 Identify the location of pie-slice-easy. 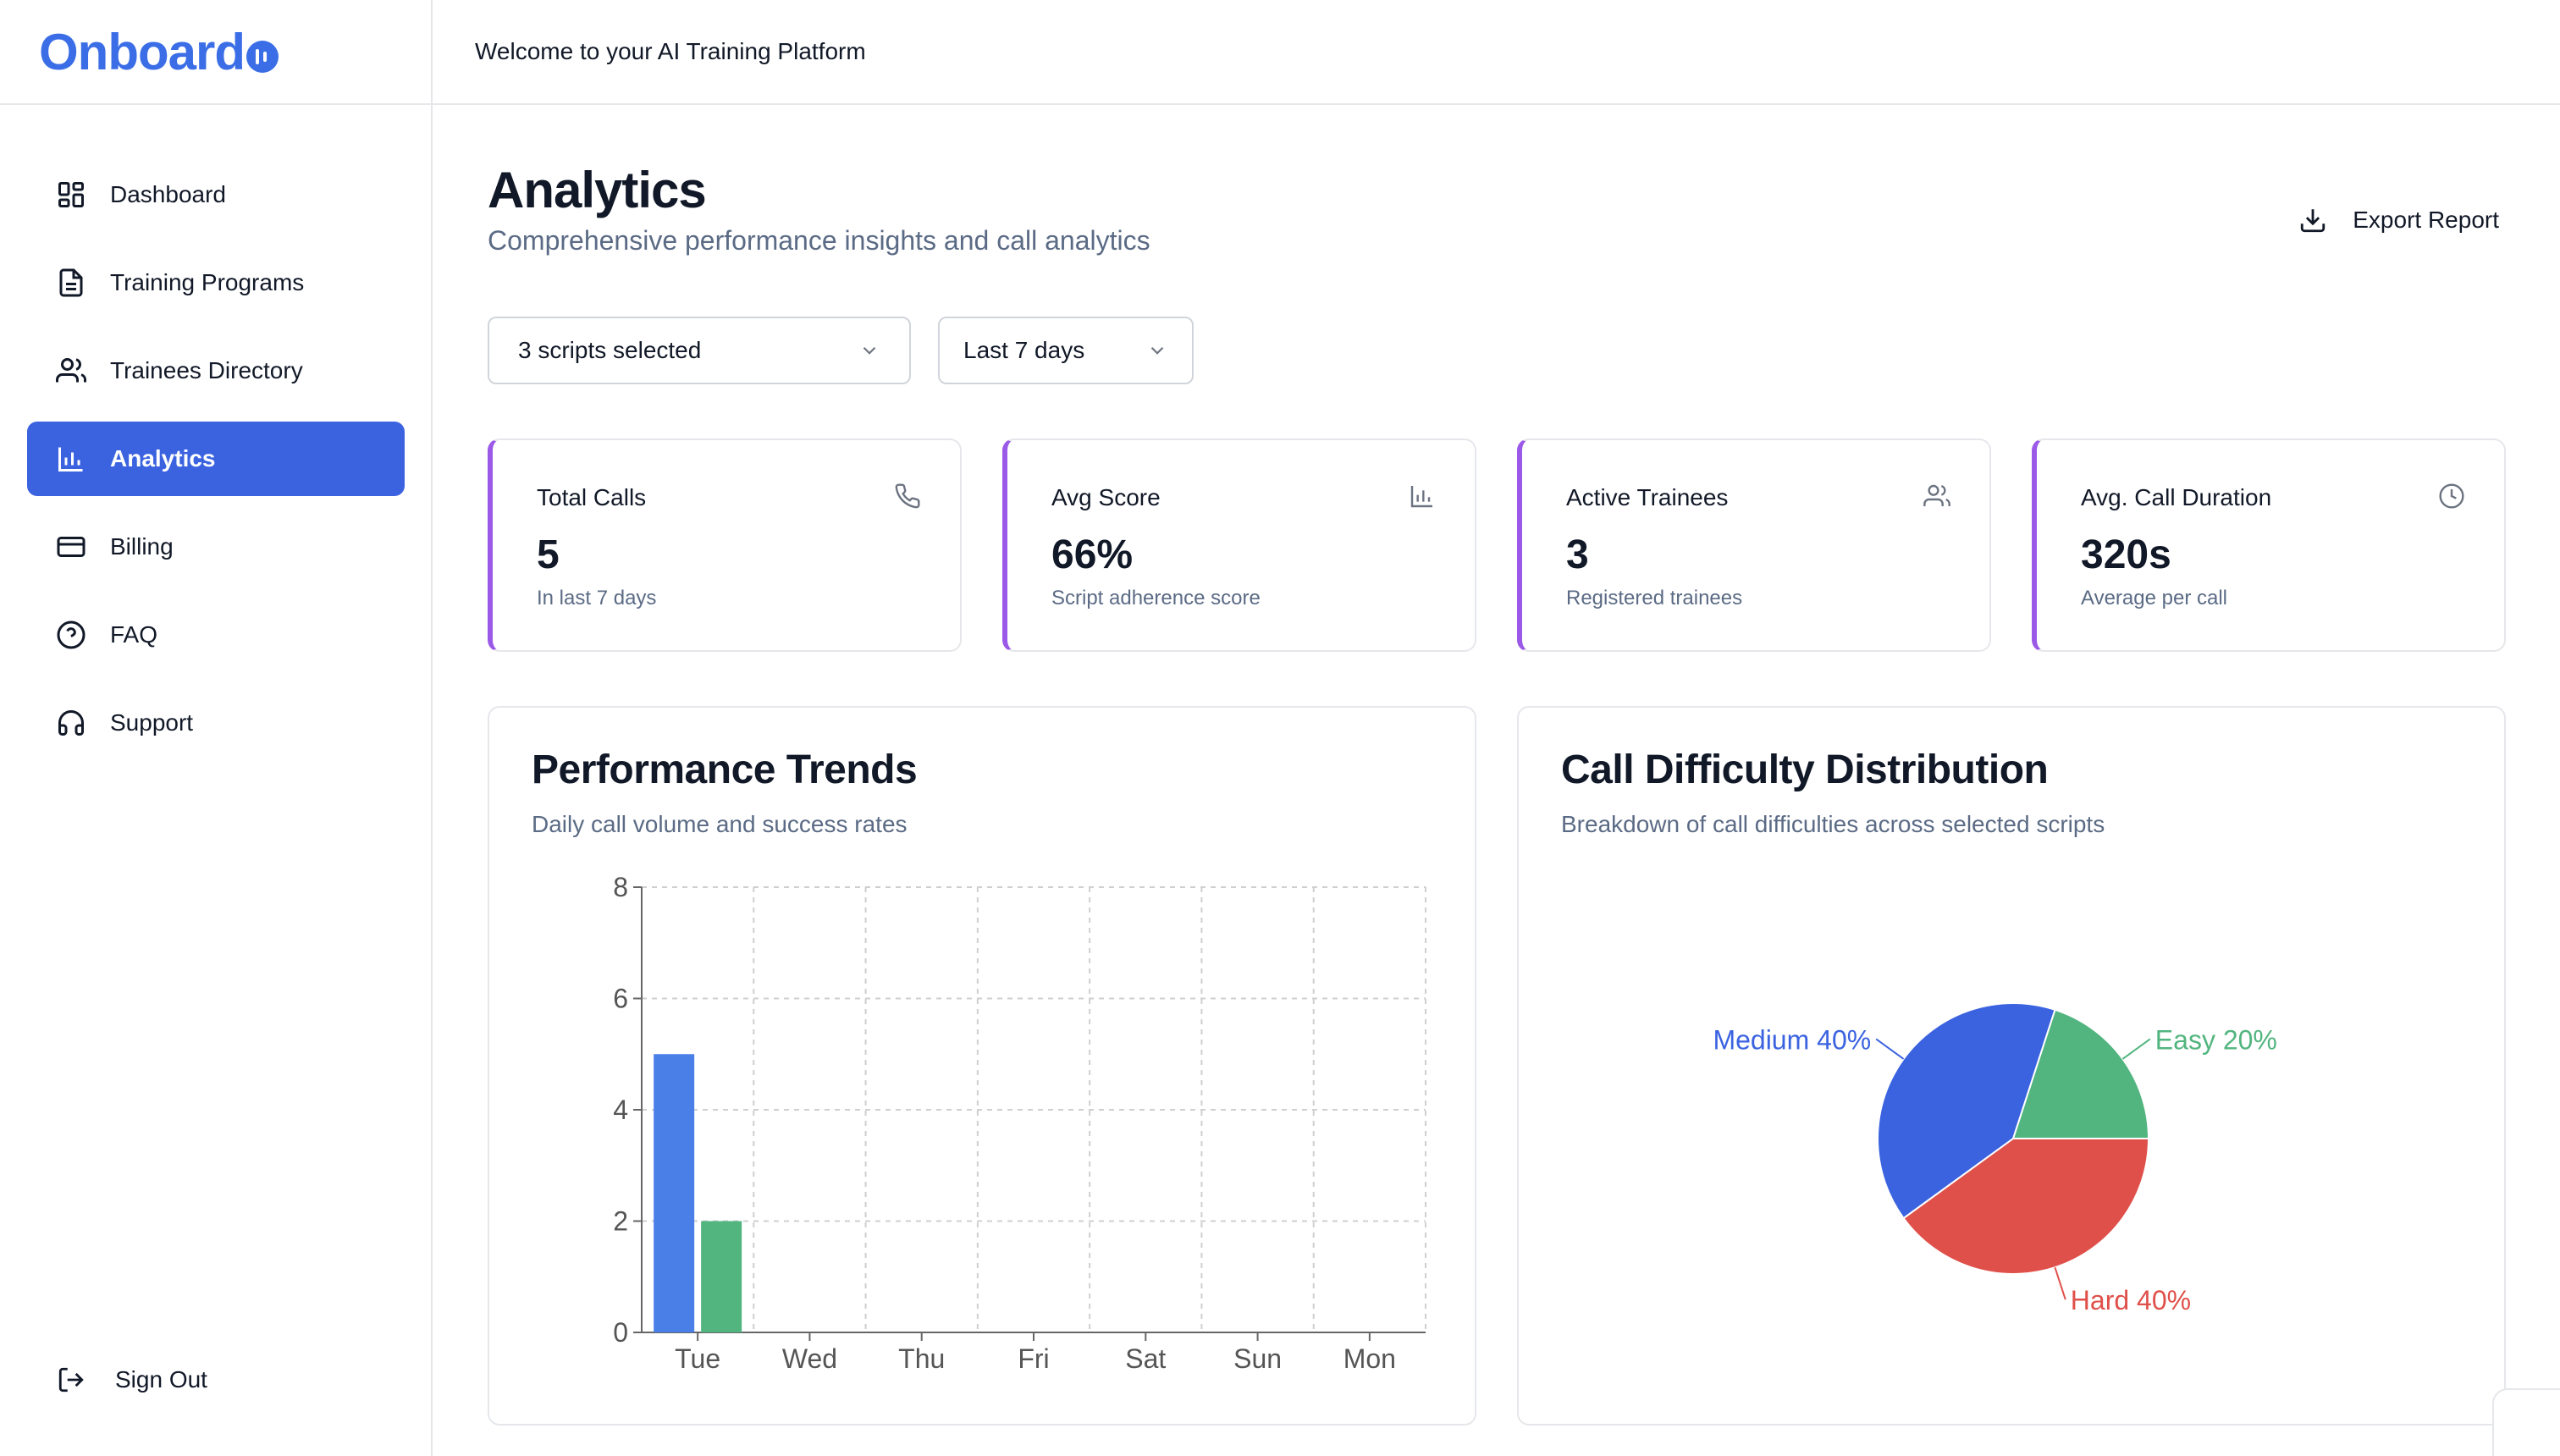
(2080, 1073).